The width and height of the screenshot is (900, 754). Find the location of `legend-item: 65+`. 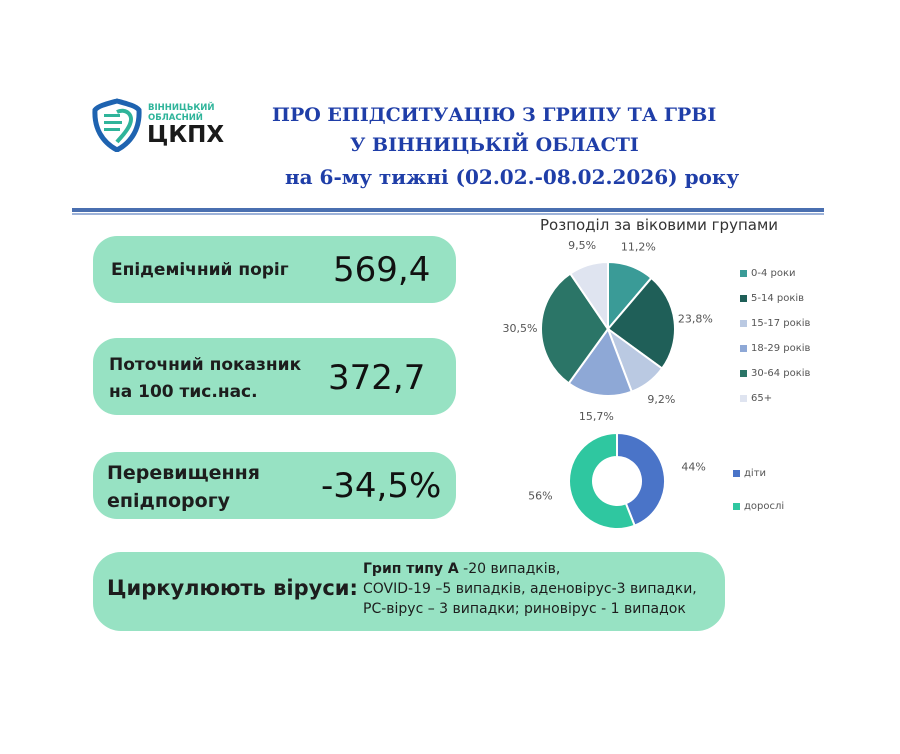

legend-item: 65+ is located at coordinates (756, 398).